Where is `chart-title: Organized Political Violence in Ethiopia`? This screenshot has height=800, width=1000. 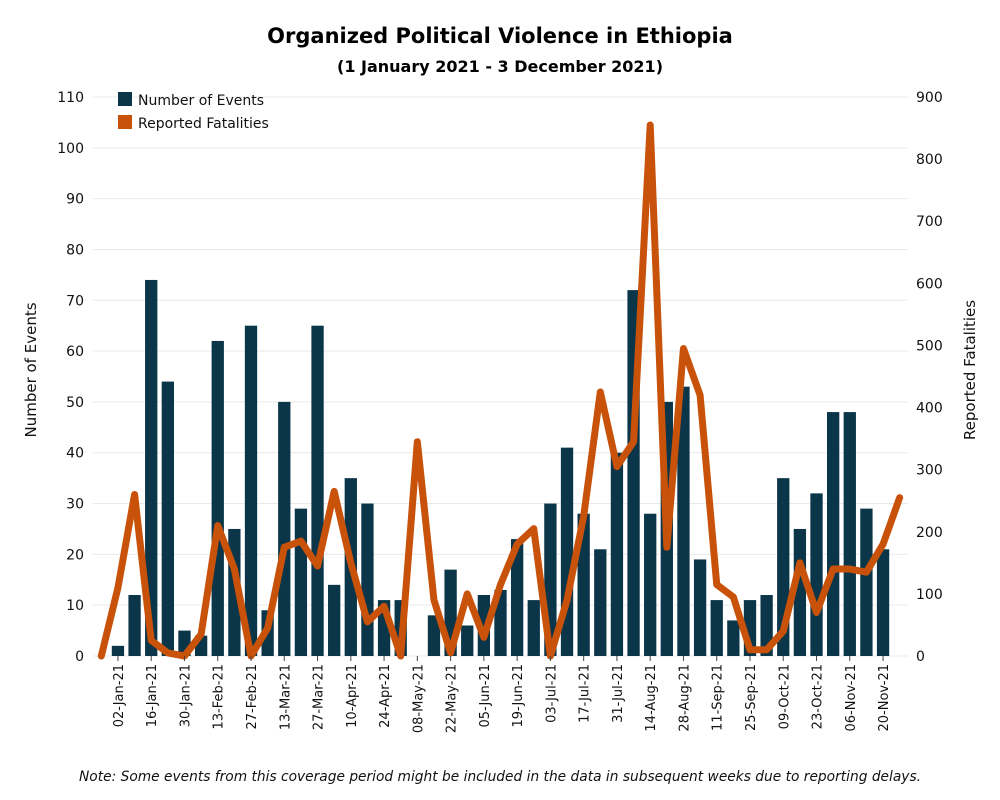
chart-title: Organized Political Violence in Ethiopia is located at coordinates (500, 36).